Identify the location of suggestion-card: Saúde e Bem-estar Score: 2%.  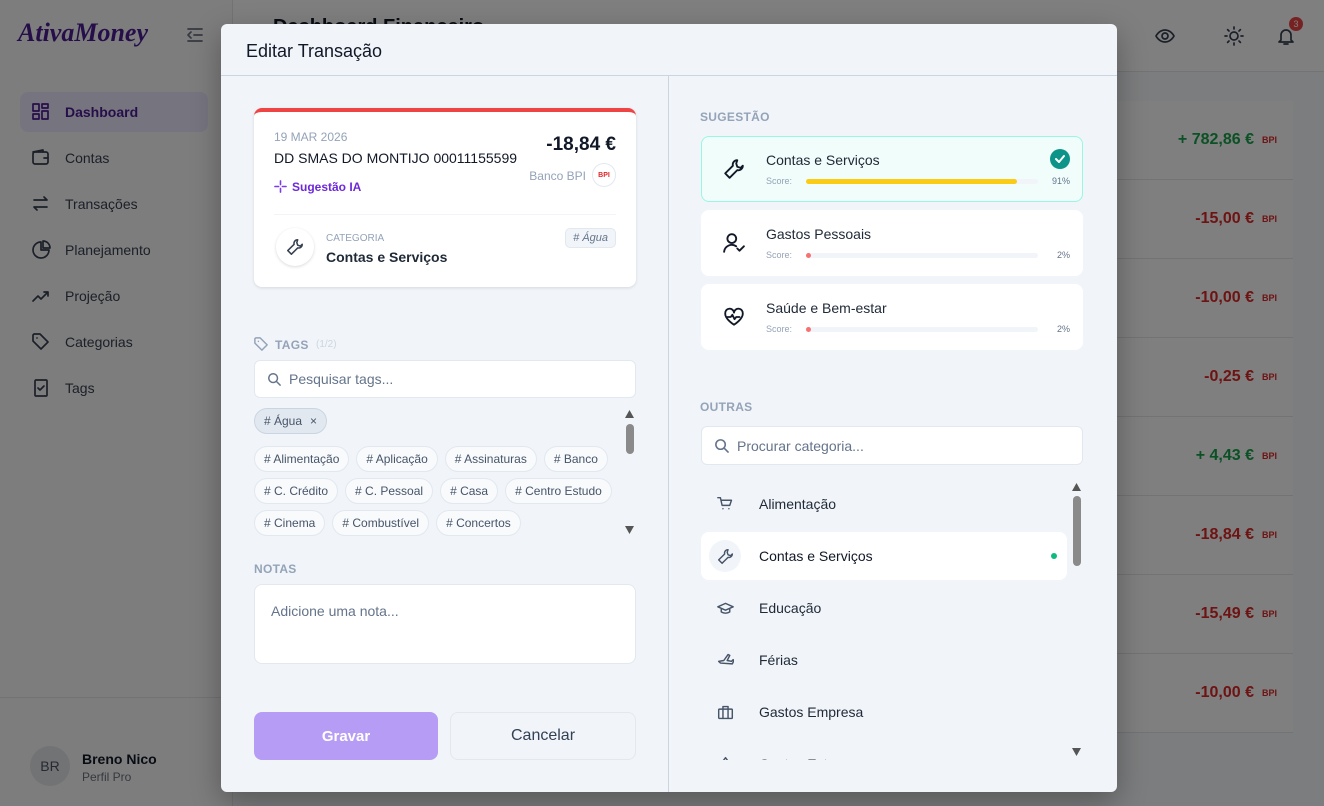
(892, 317).